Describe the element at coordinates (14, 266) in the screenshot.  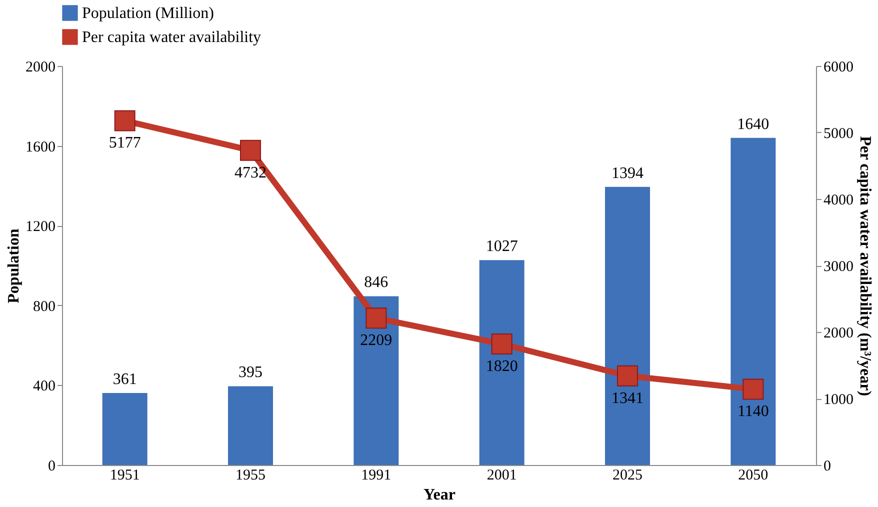
I see `y-axis-title: Population` at that location.